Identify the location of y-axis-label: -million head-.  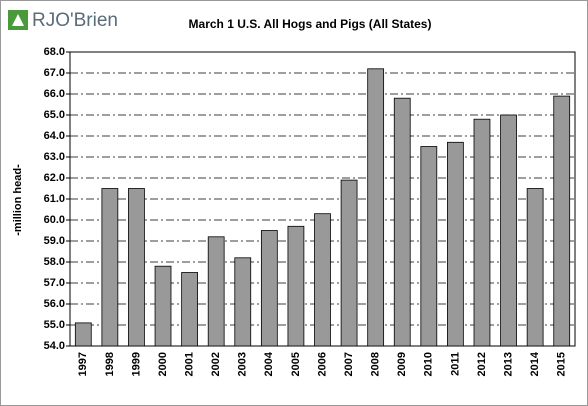
(18, 200).